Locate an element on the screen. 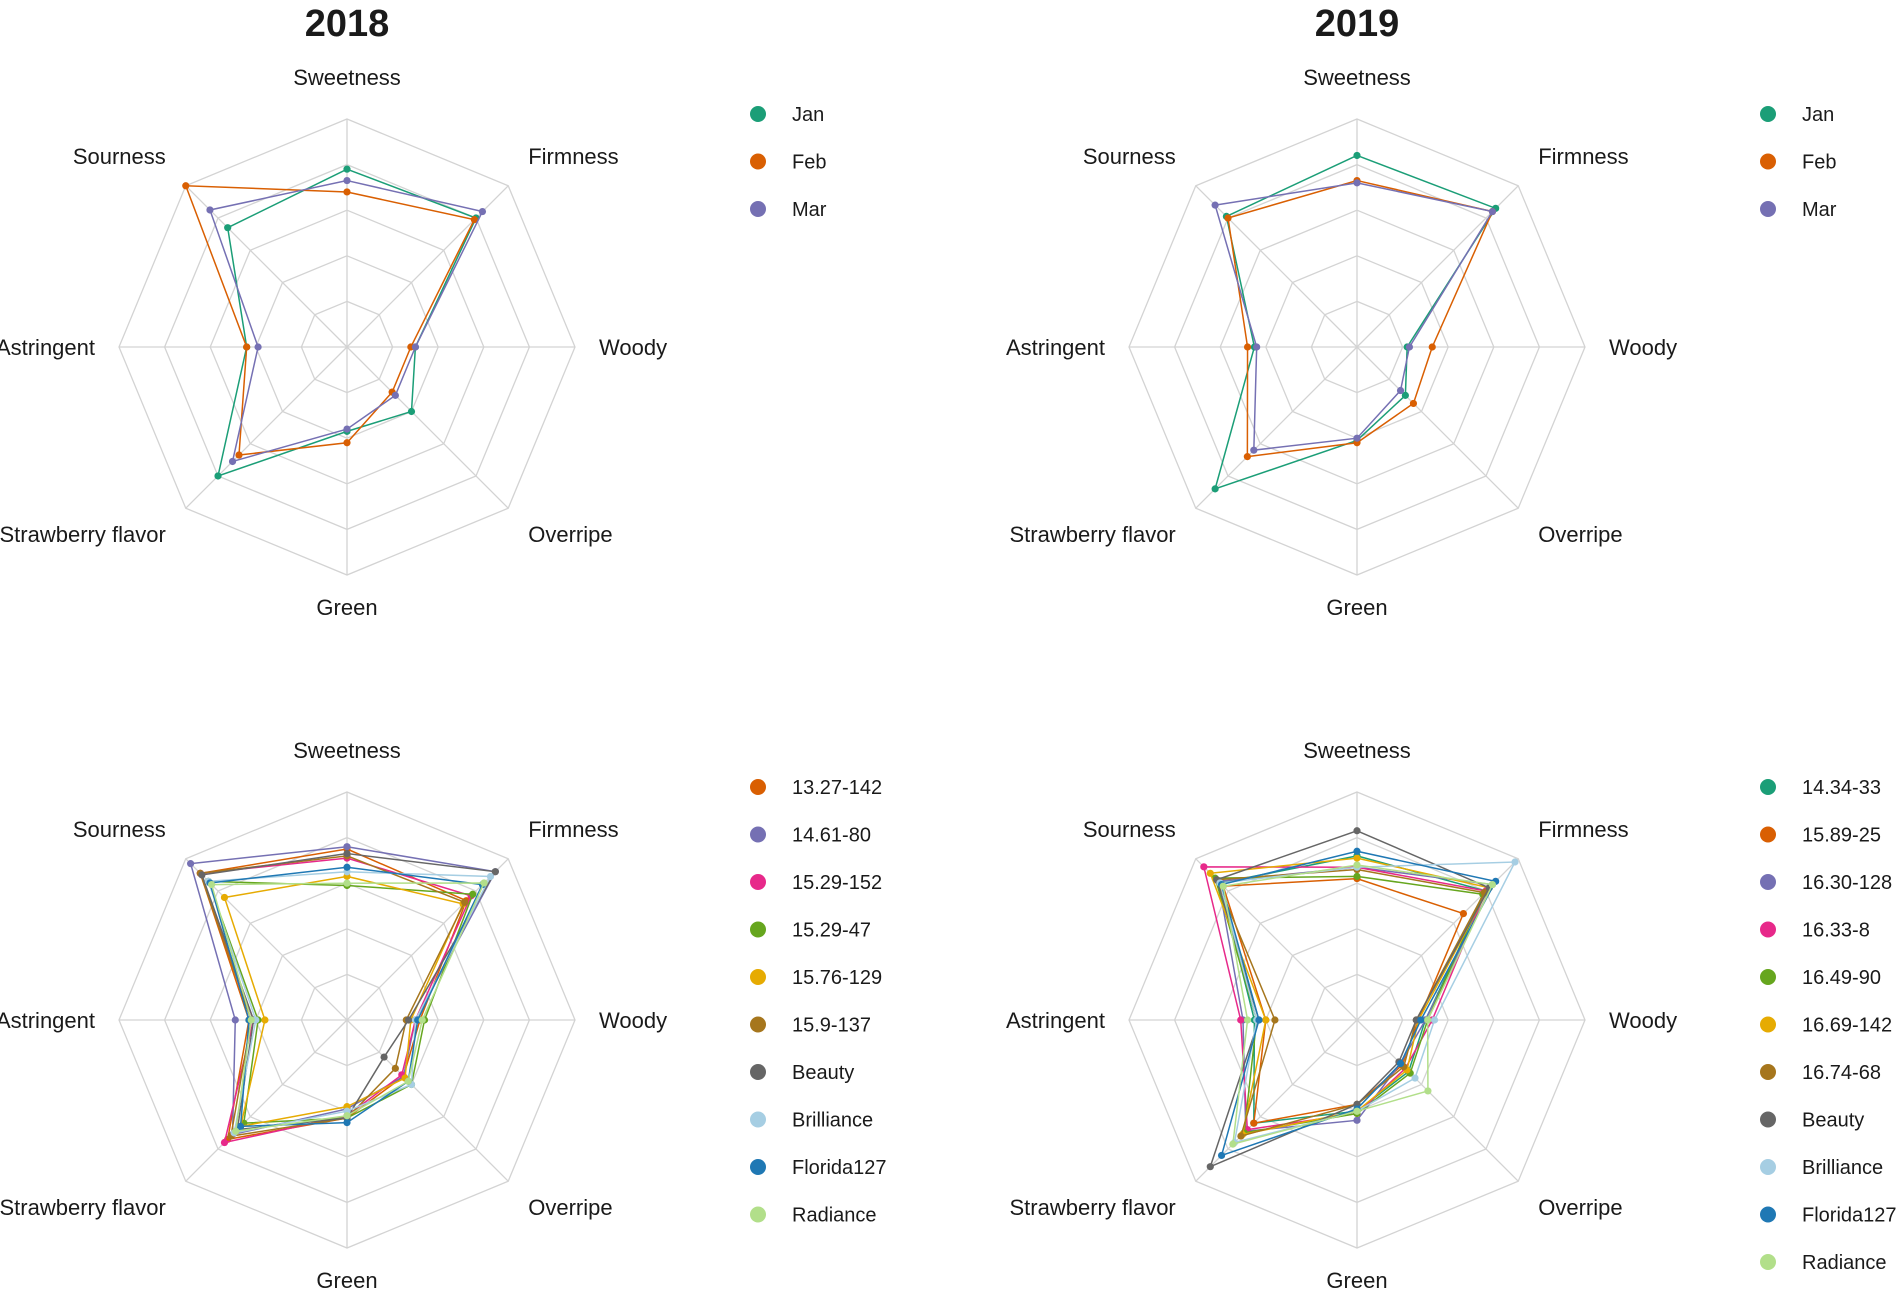 The width and height of the screenshot is (1900, 1307). axis-label: Strawberry flavor is located at coordinates (83, 1207).